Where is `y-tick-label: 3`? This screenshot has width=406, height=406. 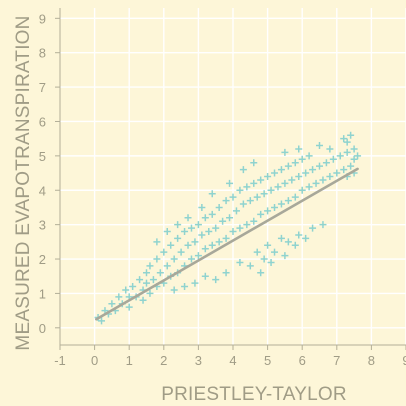
y-tick-label: 3 is located at coordinates (42, 225).